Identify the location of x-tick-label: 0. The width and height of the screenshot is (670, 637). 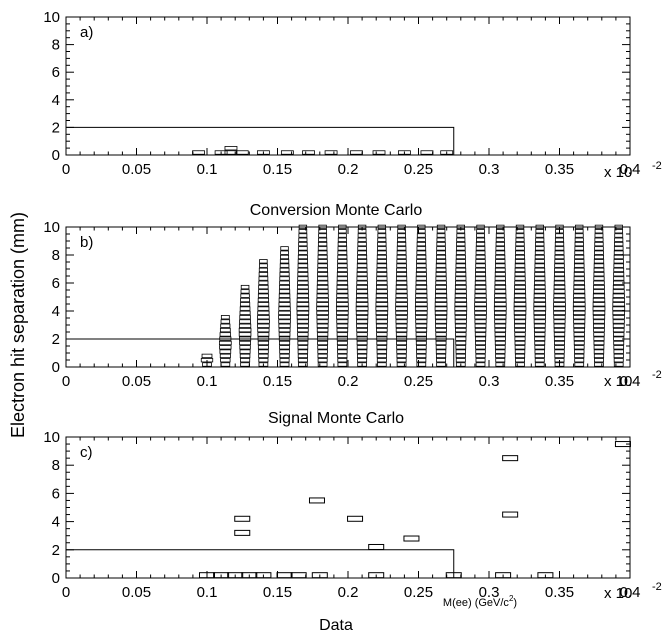
(66, 381).